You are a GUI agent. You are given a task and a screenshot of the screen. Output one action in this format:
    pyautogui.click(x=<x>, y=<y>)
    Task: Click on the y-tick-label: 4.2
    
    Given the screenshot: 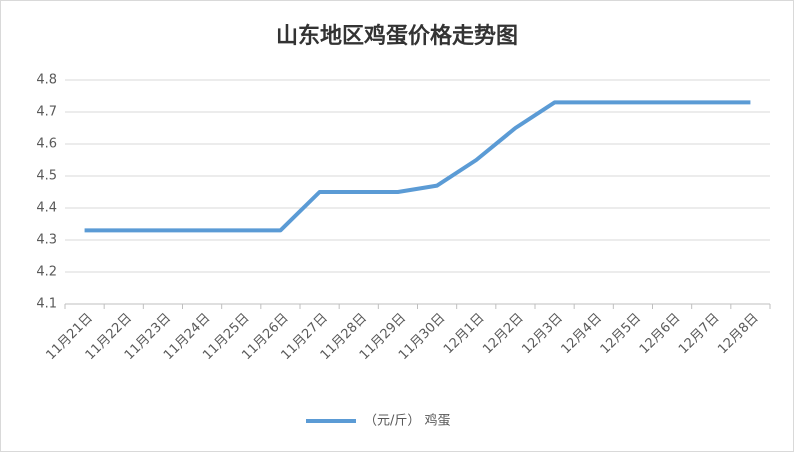 What is the action you would take?
    pyautogui.click(x=46, y=272)
    